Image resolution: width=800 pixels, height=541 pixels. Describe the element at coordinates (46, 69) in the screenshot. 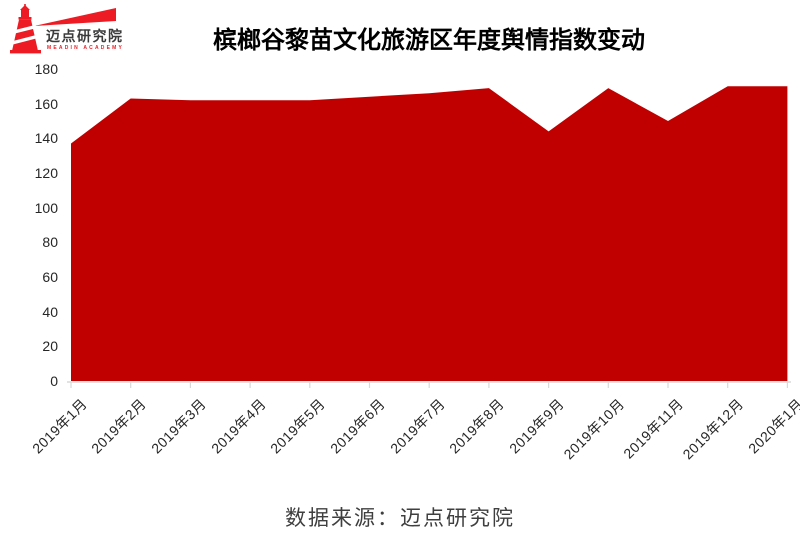

I see `y-axis-label: 180` at that location.